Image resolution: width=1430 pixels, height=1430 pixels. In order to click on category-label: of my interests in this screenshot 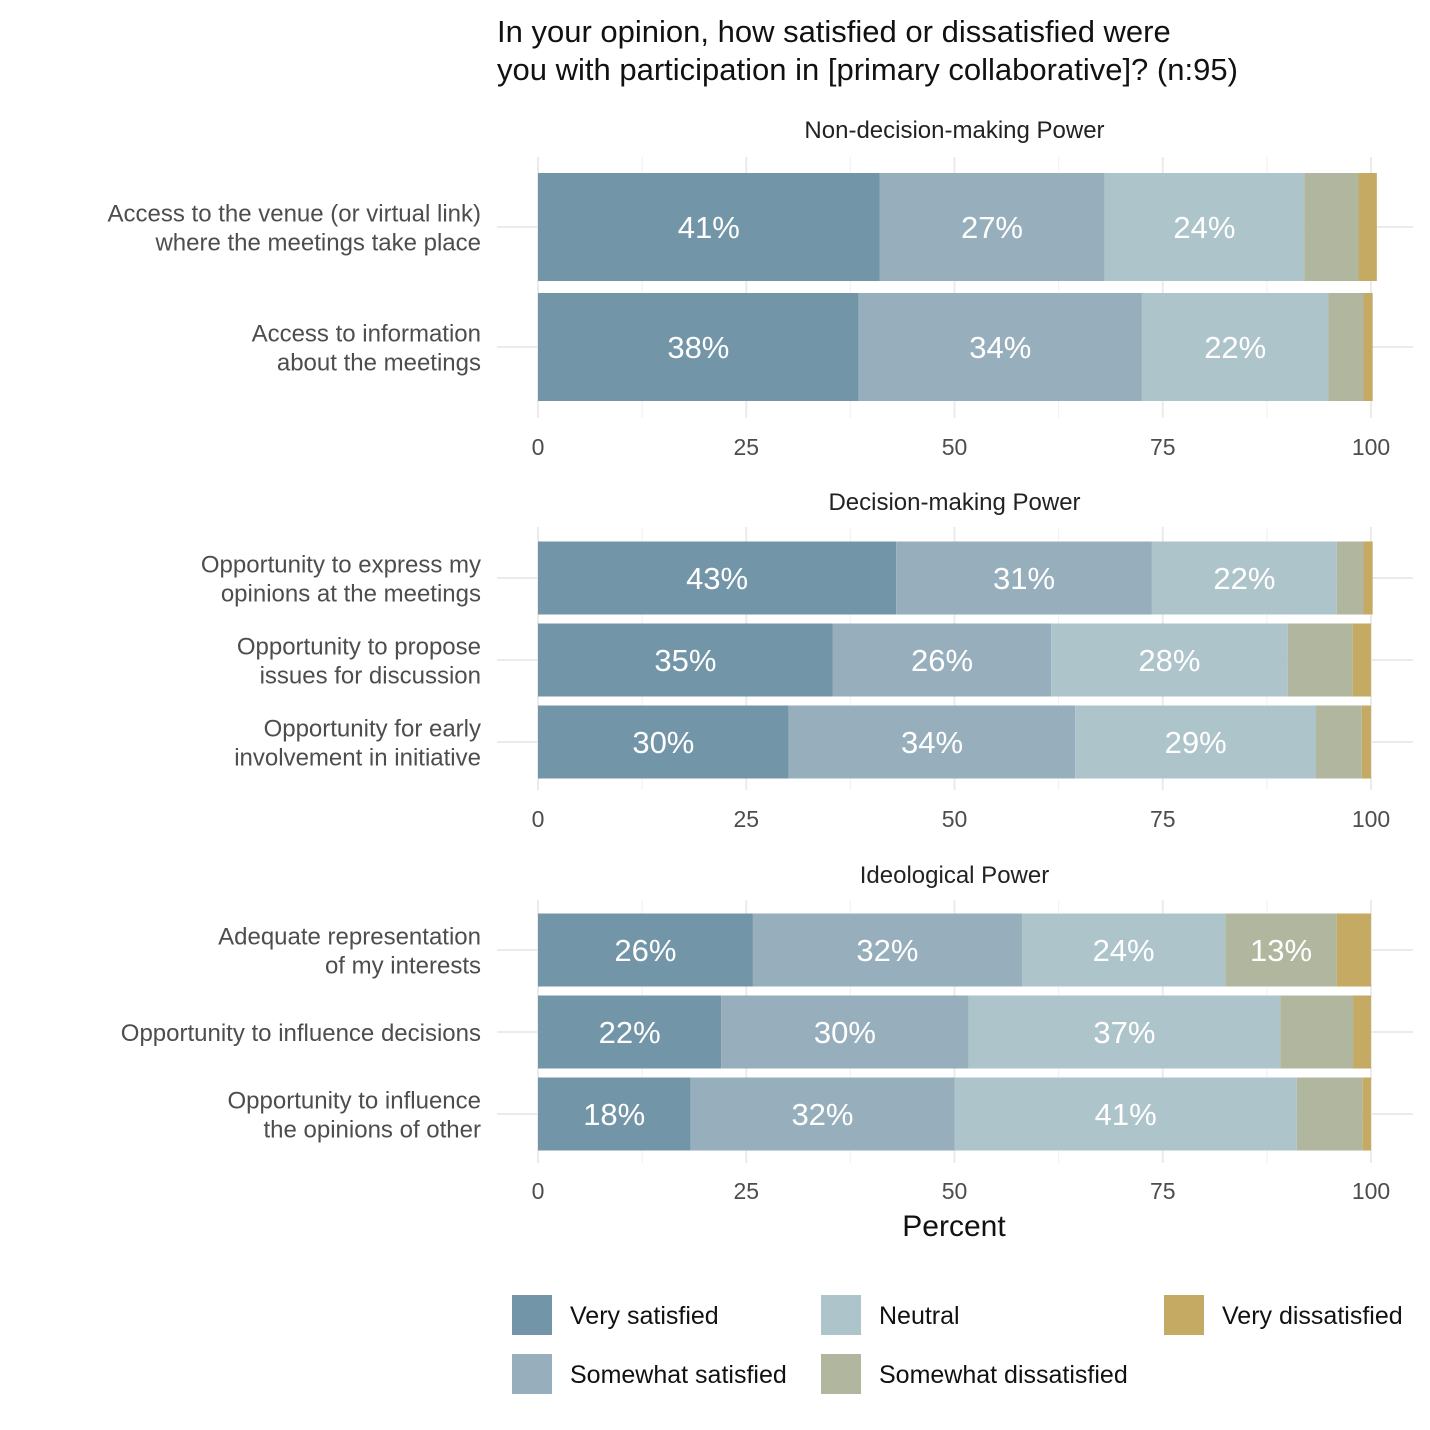, I will do `click(403, 966)`.